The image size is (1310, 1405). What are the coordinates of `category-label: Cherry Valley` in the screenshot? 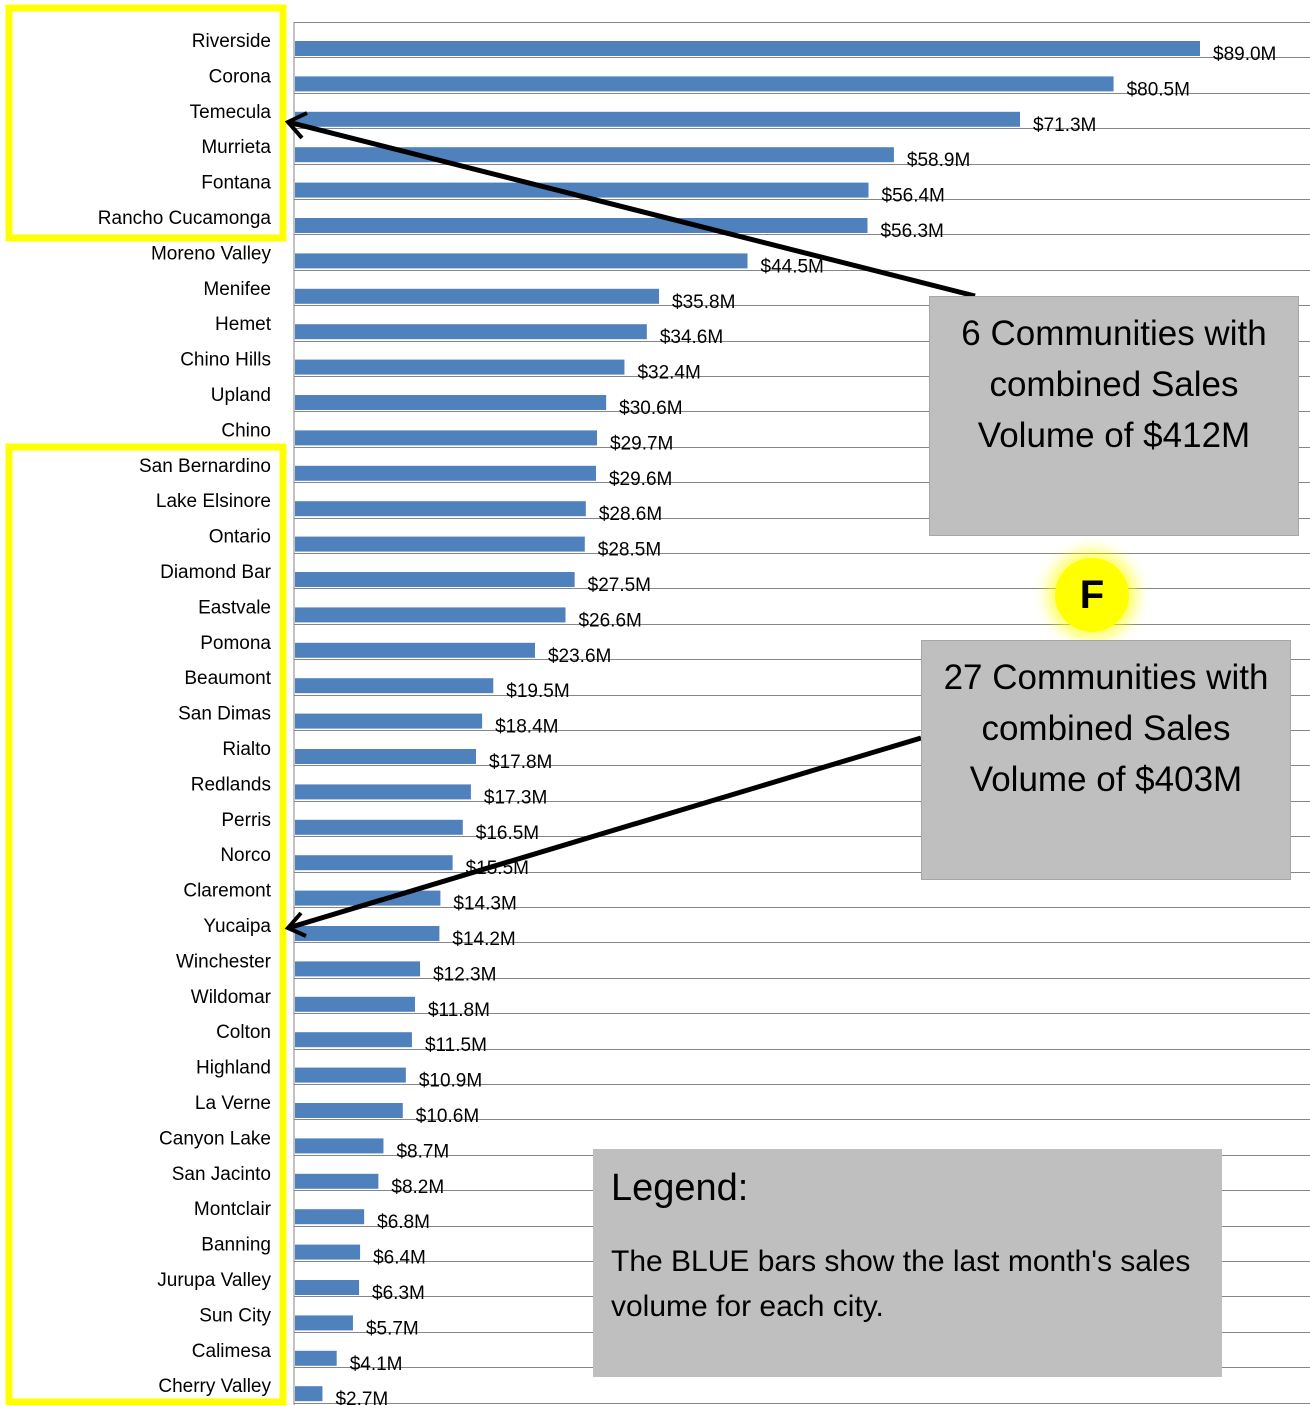 It's located at (214, 1386).